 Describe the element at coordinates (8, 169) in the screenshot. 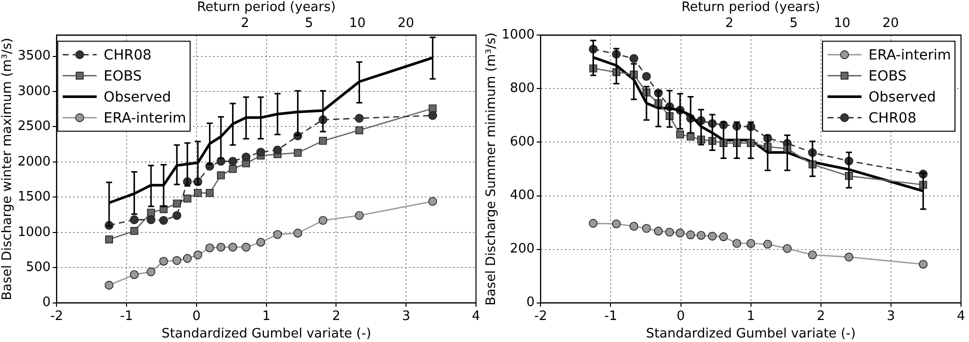

I see `y-axis-title: Basel Discharge winter maximum (m³/s)` at that location.